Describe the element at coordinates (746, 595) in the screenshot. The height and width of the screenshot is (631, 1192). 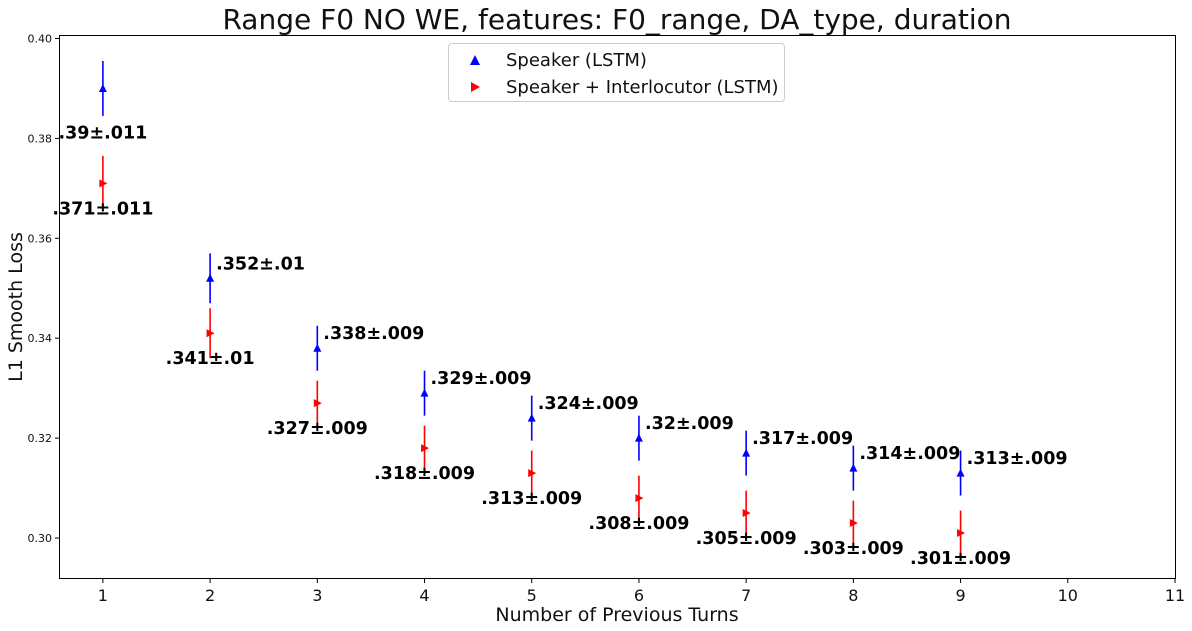
I see `x-tick-label: 7` at that location.